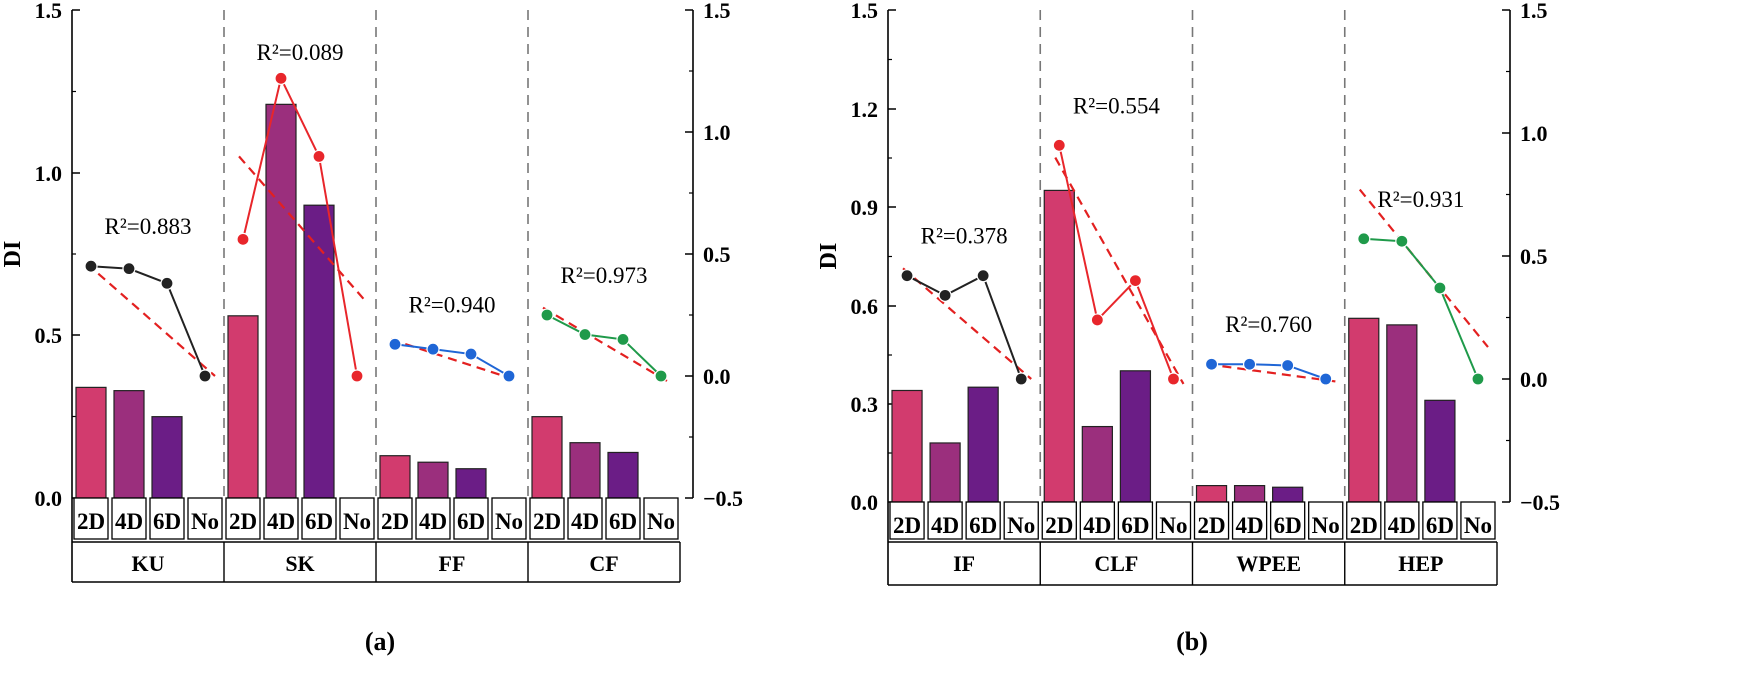 This screenshot has width=1750, height=699. Describe the element at coordinates (1402, 413) in the screenshot. I see `bar-hep-4d` at that location.